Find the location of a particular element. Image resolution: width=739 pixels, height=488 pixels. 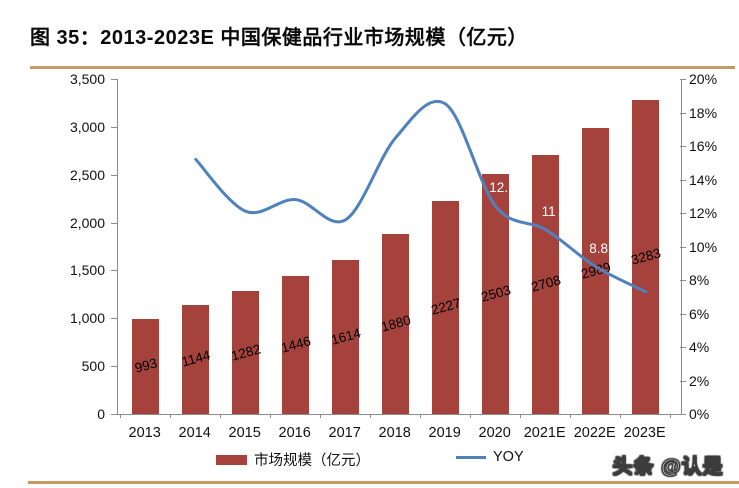

bar-2014 is located at coordinates (196, 359).